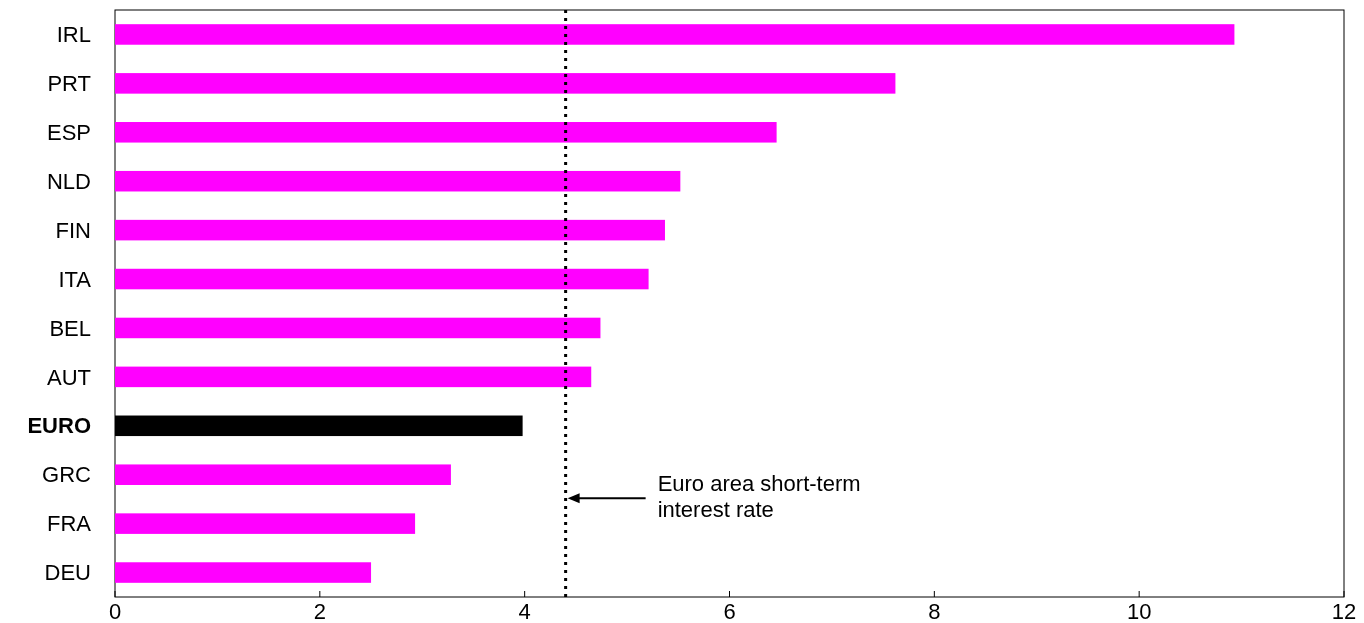  What do you see at coordinates (67, 475) in the screenshot?
I see `y-tick-label: GRC` at bounding box center [67, 475].